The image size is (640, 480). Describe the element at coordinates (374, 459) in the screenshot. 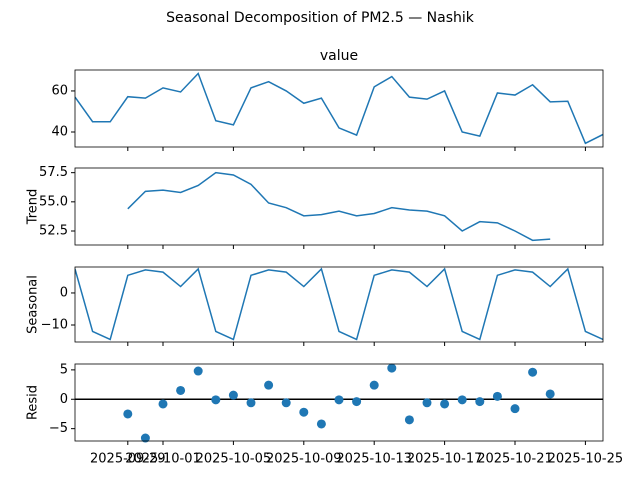

I see `x-tick-label: 2025-10-13` at that location.